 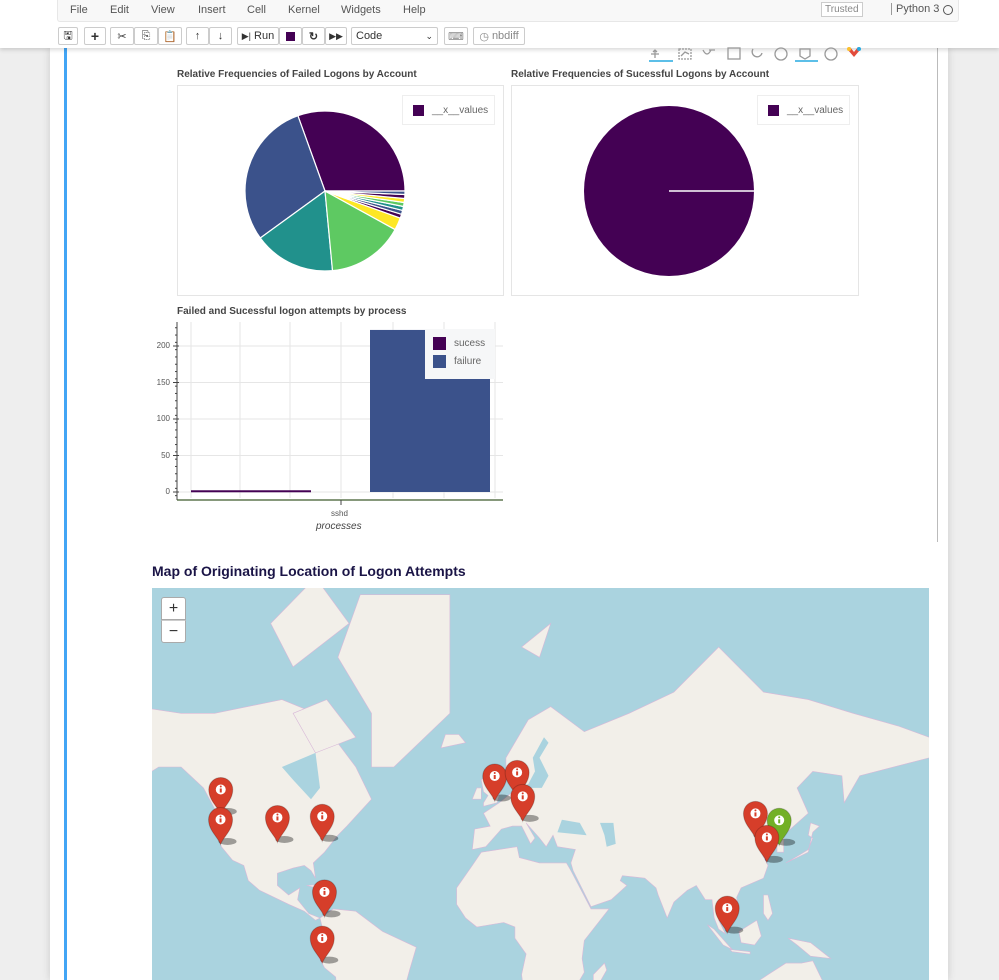 What do you see at coordinates (854, 52) in the screenshot?
I see `bokeh-logo-icon` at bounding box center [854, 52].